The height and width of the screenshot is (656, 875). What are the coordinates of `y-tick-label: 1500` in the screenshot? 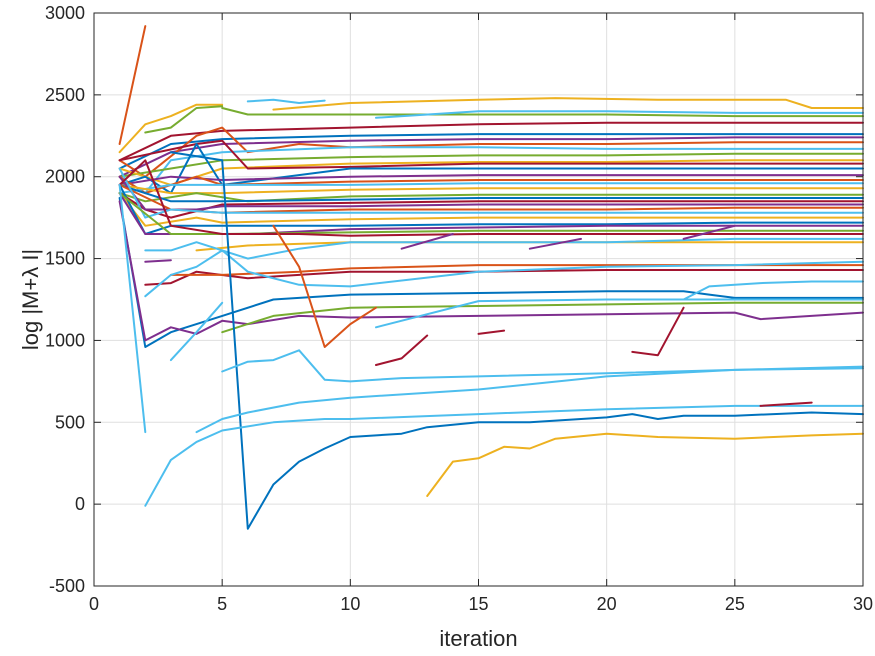 It's located at (65, 259).